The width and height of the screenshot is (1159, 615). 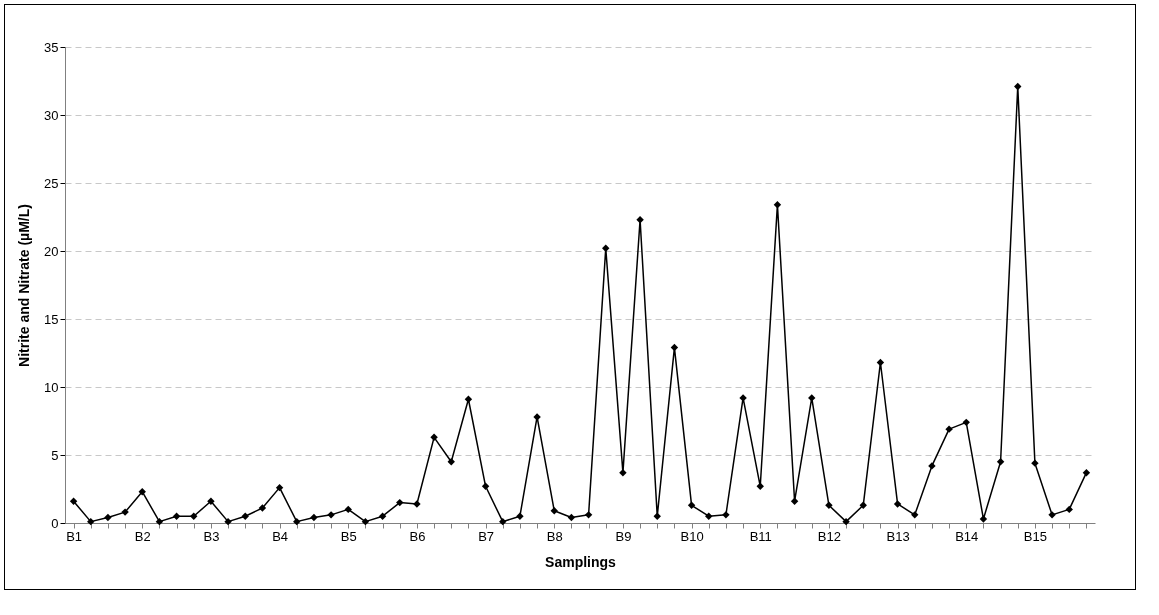 What do you see at coordinates (967, 536) in the screenshot?
I see `x-tick-label: B14` at bounding box center [967, 536].